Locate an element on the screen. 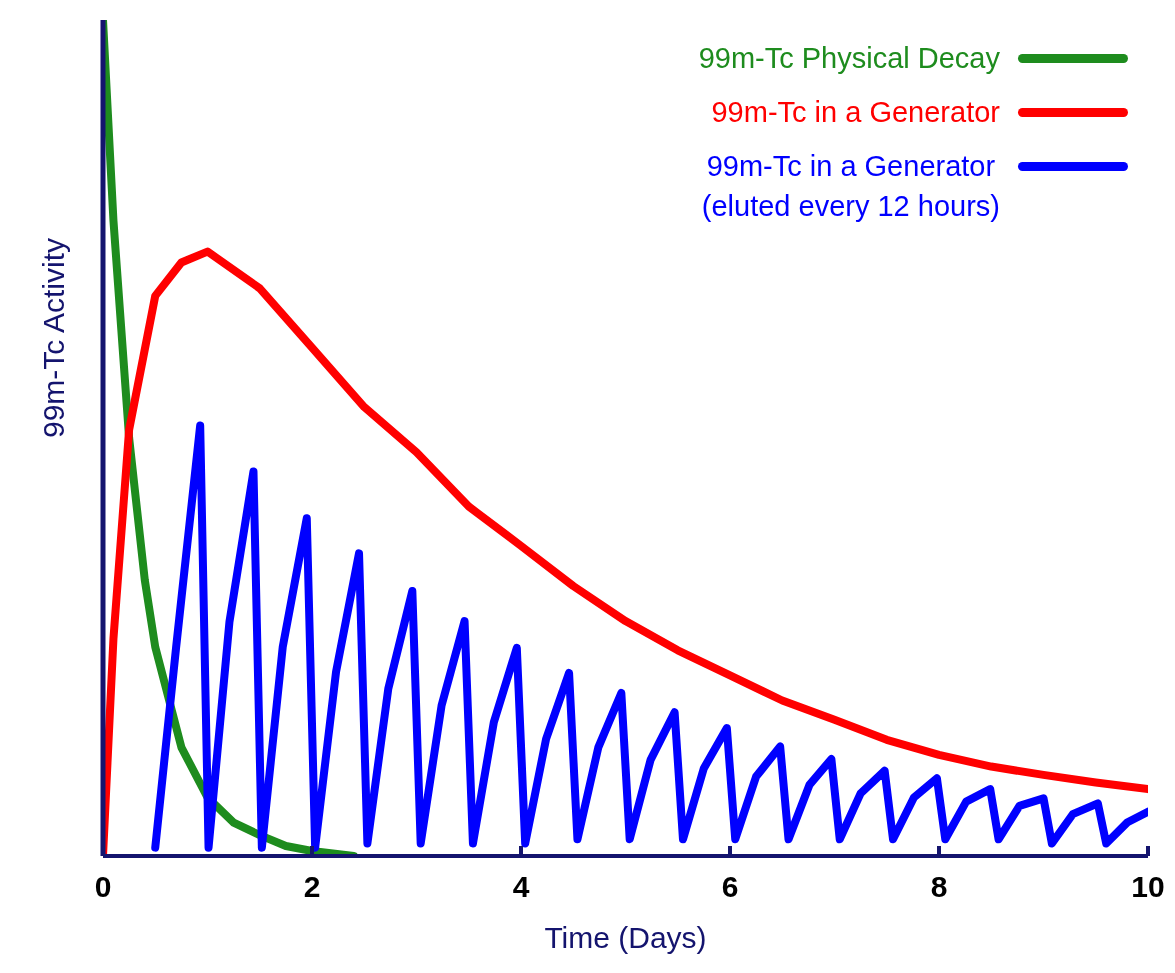 This screenshot has height=973, width=1175. x-tick-label: 6 is located at coordinates (730, 887).